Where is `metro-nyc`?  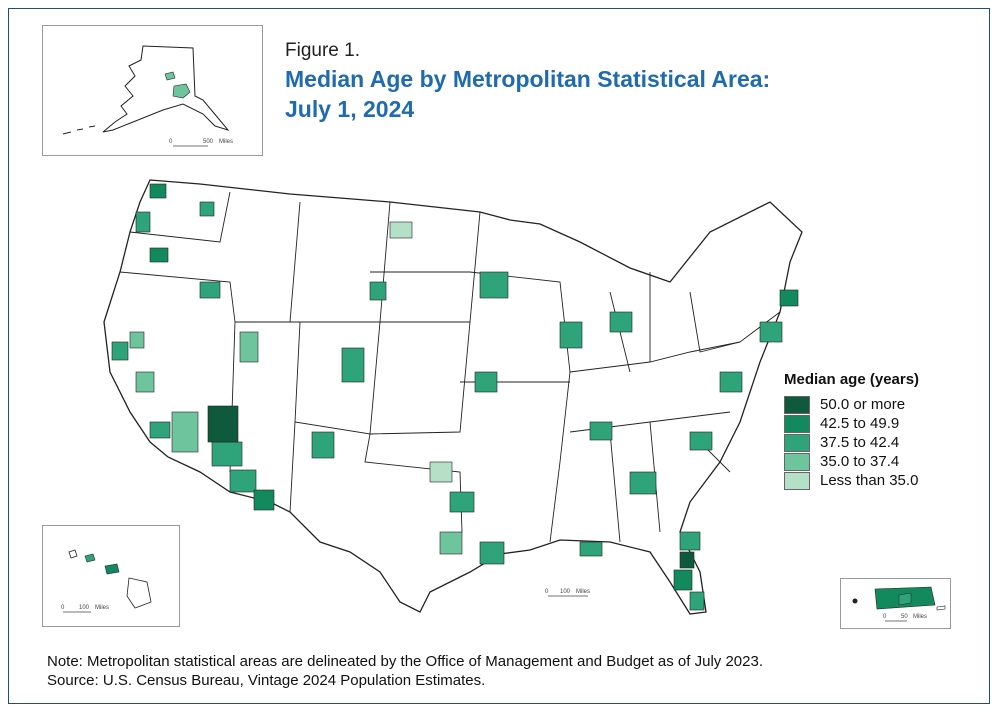
metro-nyc is located at coordinates (771, 332).